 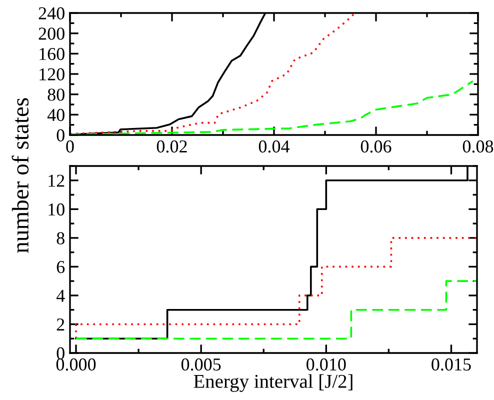 I want to click on x-tick-label: 0.000, so click(x=76, y=364).